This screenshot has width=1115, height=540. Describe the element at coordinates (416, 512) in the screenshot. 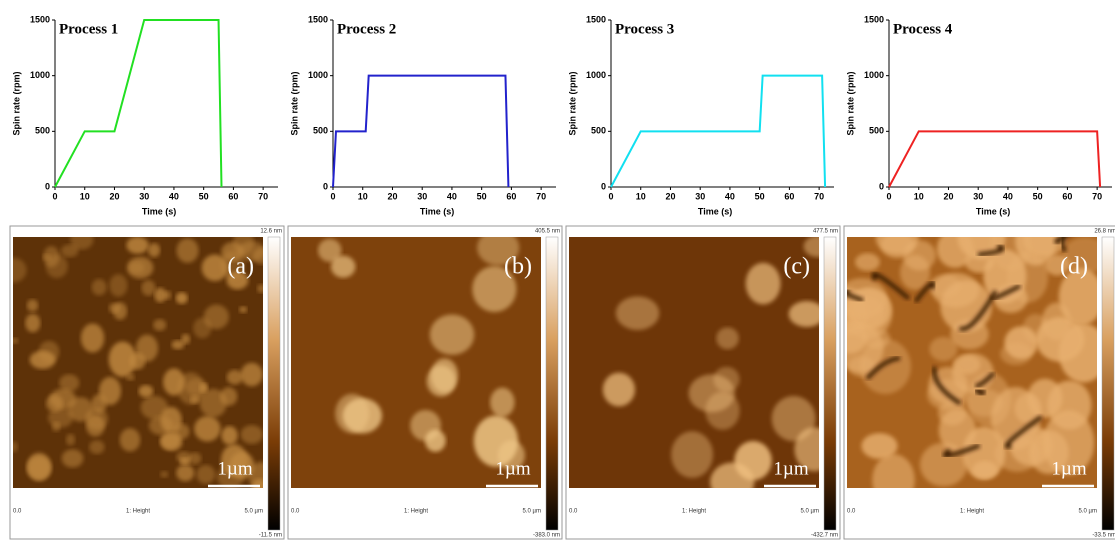

I see `channel: 1: Height` at that location.